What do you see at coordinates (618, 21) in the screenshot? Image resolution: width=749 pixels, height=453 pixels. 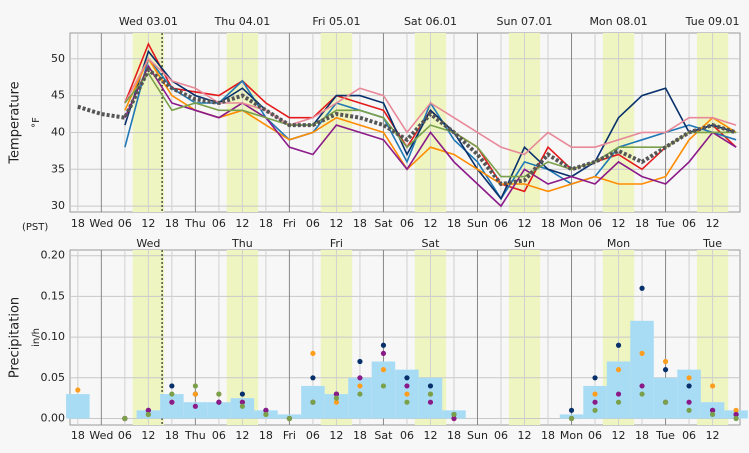 I see `day-label: Mon 08.01` at bounding box center [618, 21].